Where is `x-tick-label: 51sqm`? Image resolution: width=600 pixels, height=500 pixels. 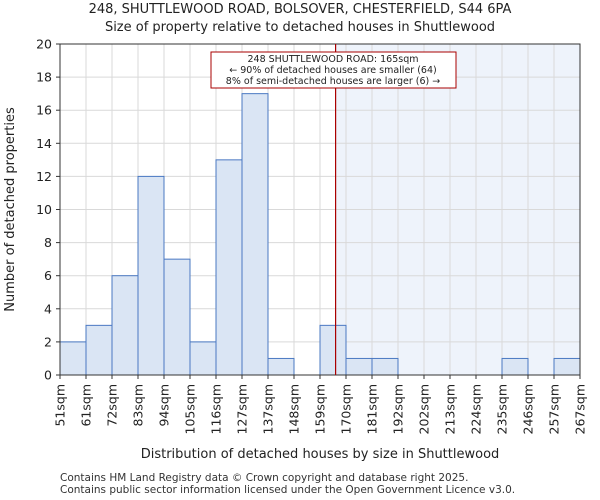 x-tick-label: 51sqm is located at coordinates (60, 405).